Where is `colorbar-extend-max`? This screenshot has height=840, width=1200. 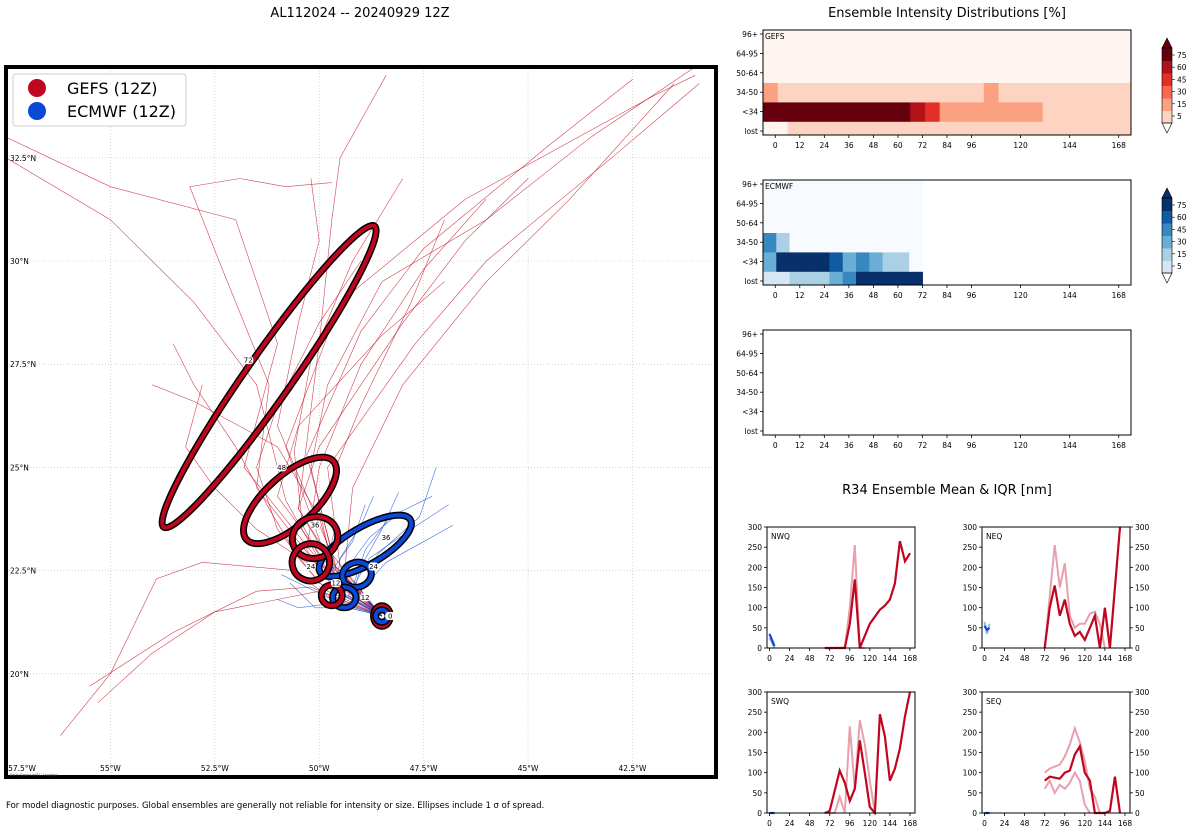 colorbar-extend-max is located at coordinates (1167, 43).